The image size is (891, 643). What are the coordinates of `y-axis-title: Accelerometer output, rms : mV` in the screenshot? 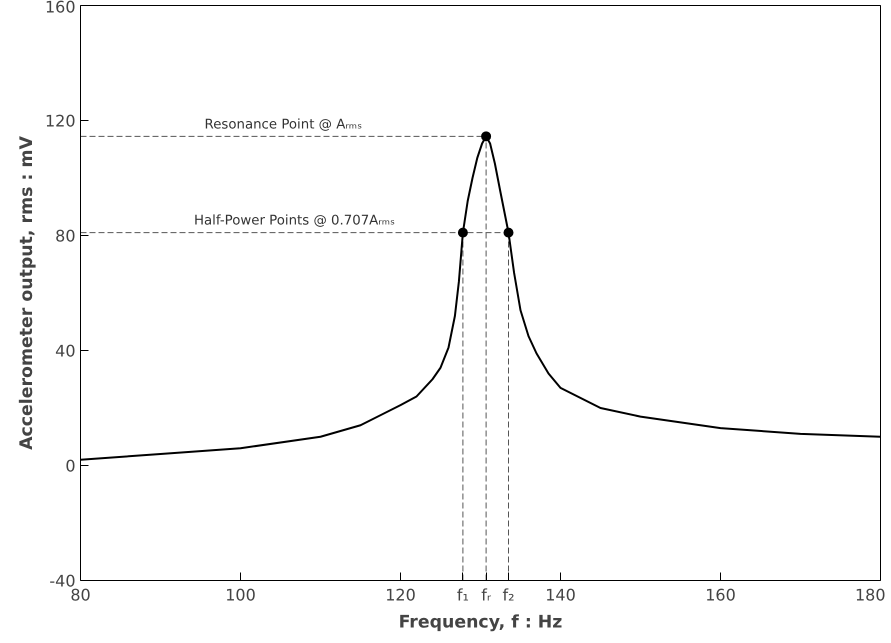 It's located at (26, 293).